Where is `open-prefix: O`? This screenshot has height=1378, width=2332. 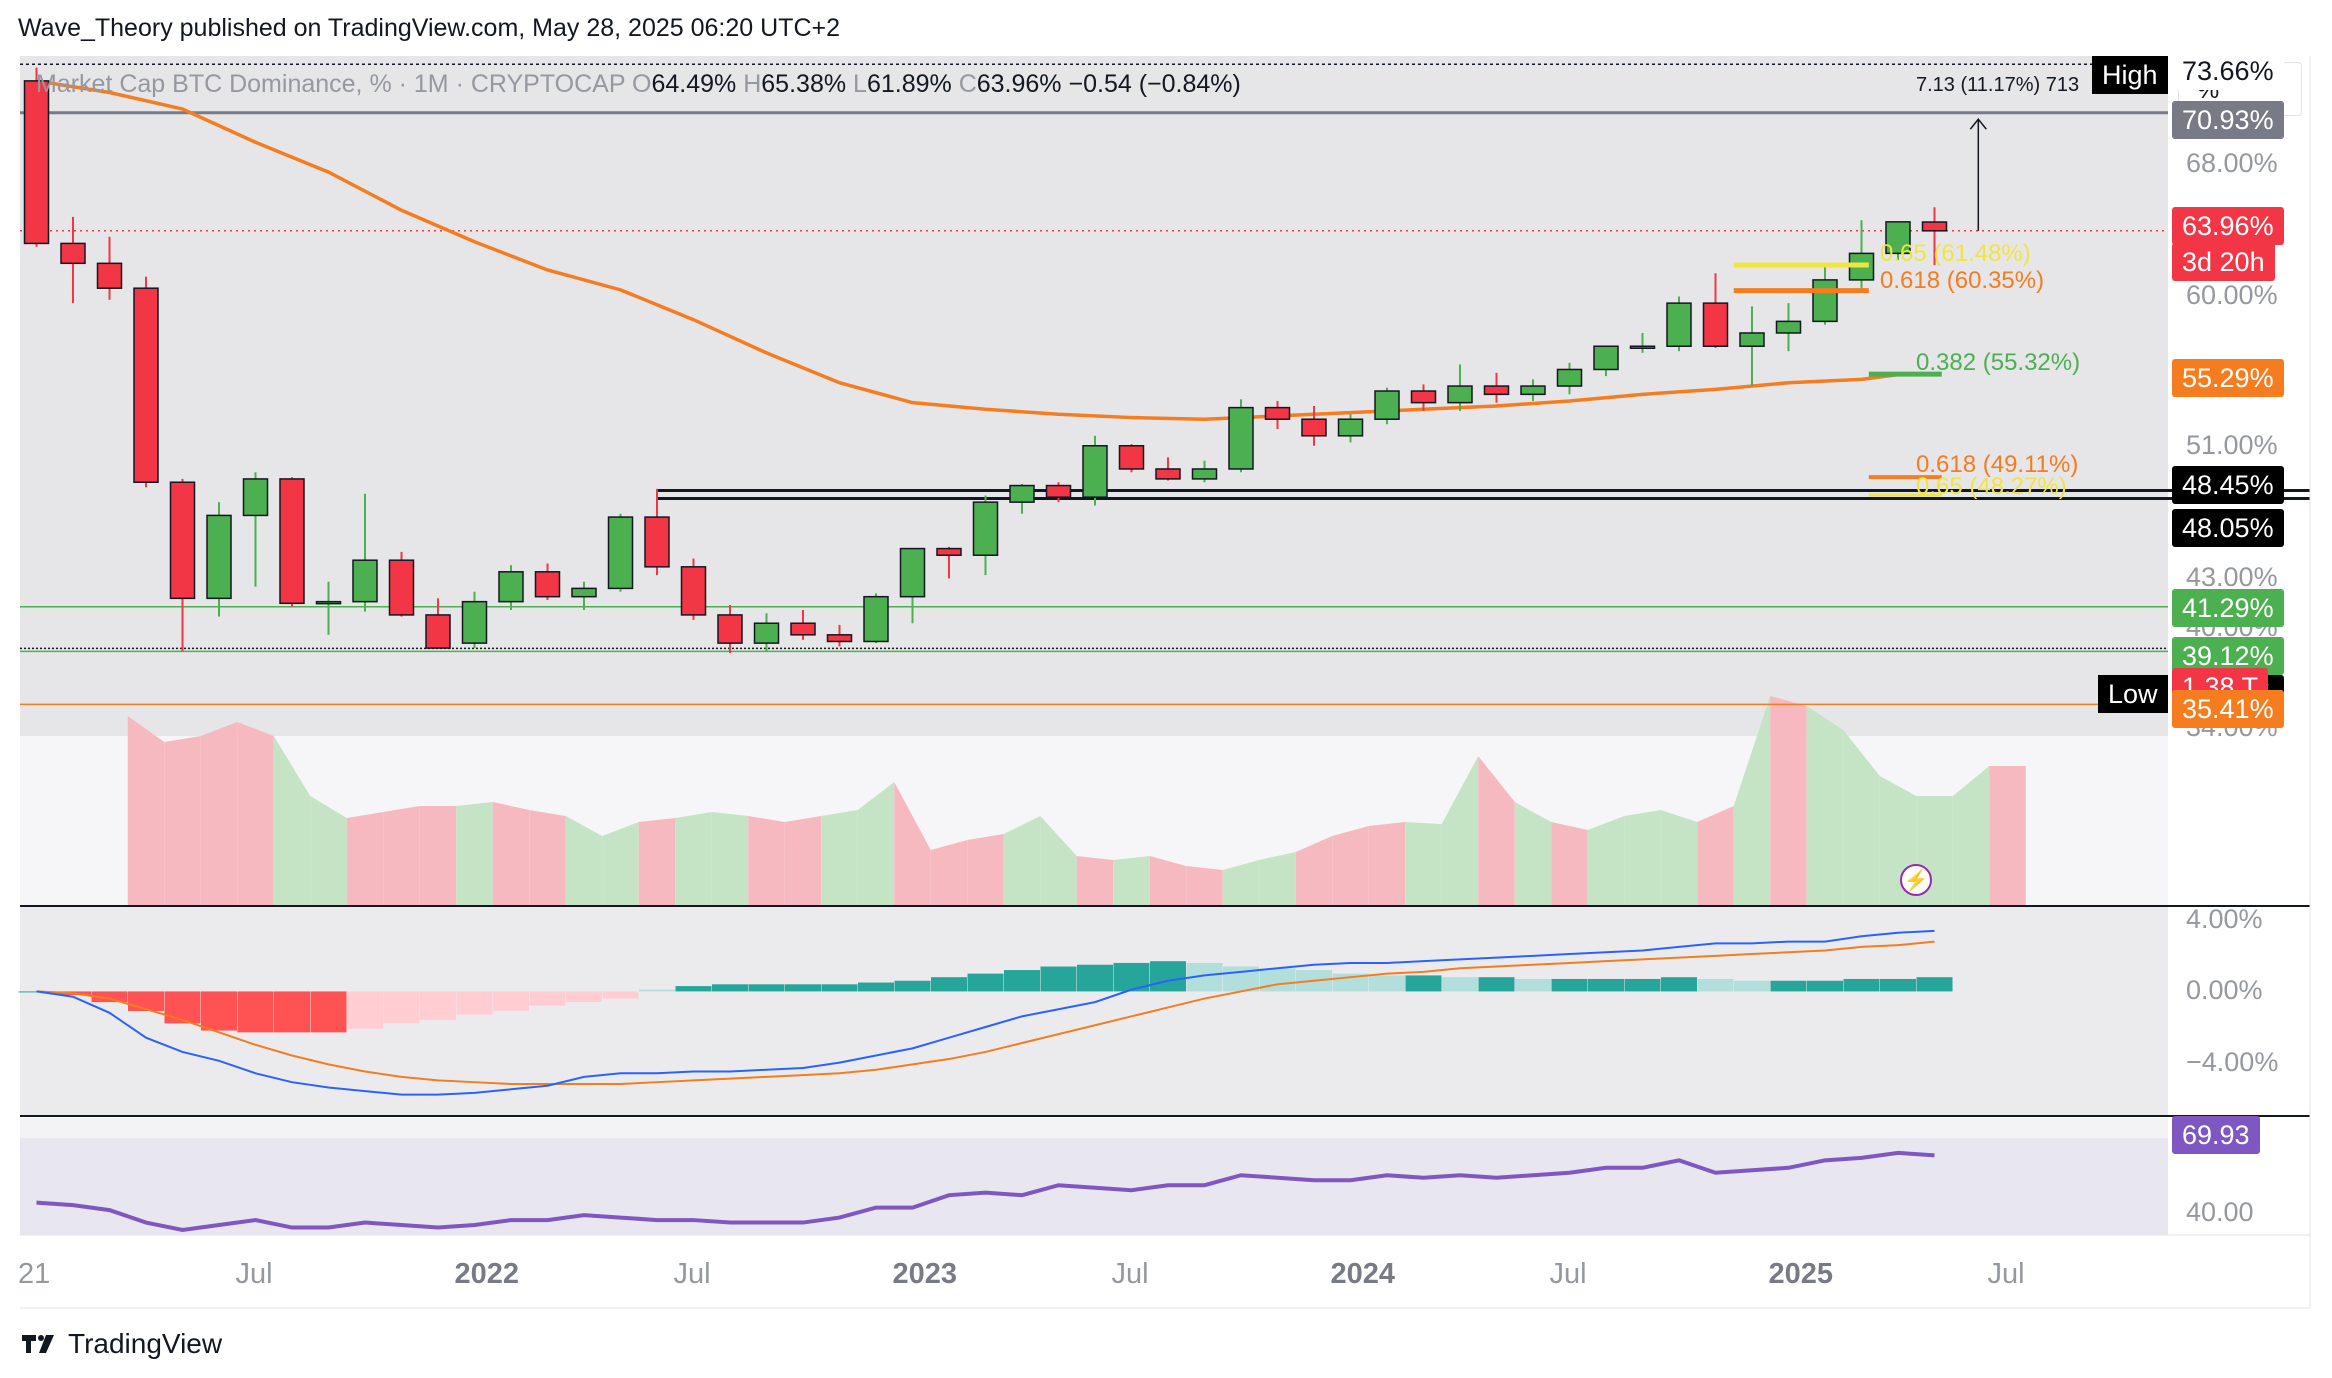
open-prefix: O is located at coordinates (642, 84).